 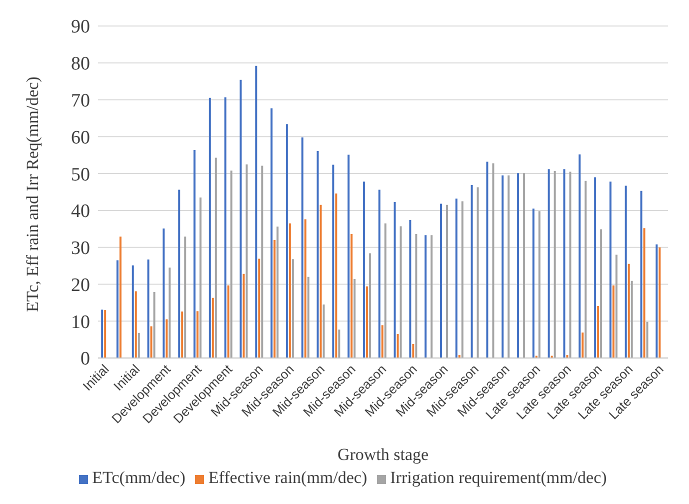 What do you see at coordinates (80, 64) in the screenshot?
I see `y-tick-label: 80` at bounding box center [80, 64].